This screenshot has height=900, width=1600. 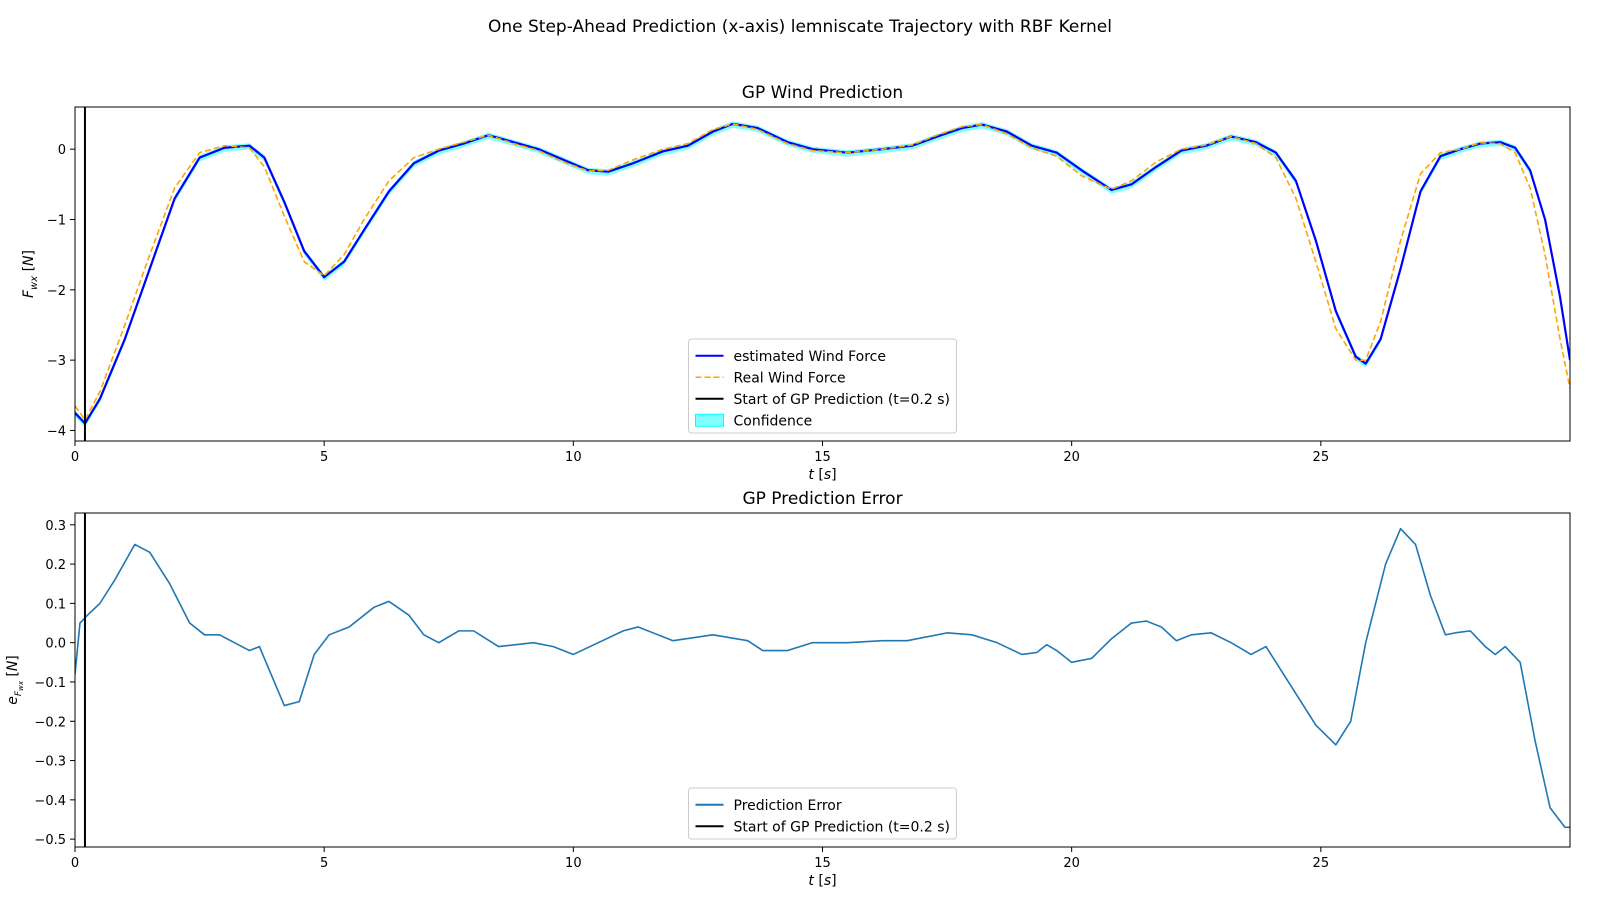 I want to click on y-tick-label: −0.4, so click(x=50, y=801).